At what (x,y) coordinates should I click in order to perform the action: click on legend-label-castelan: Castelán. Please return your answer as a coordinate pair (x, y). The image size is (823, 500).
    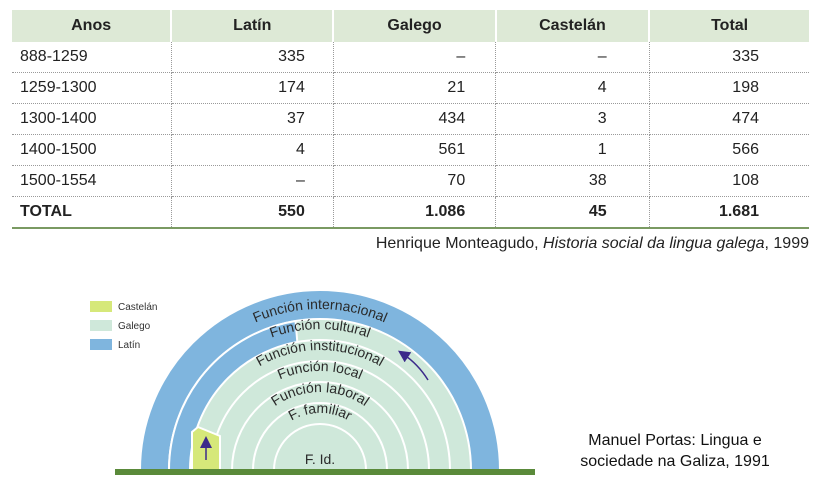
    Looking at the image, I should click on (137, 307).